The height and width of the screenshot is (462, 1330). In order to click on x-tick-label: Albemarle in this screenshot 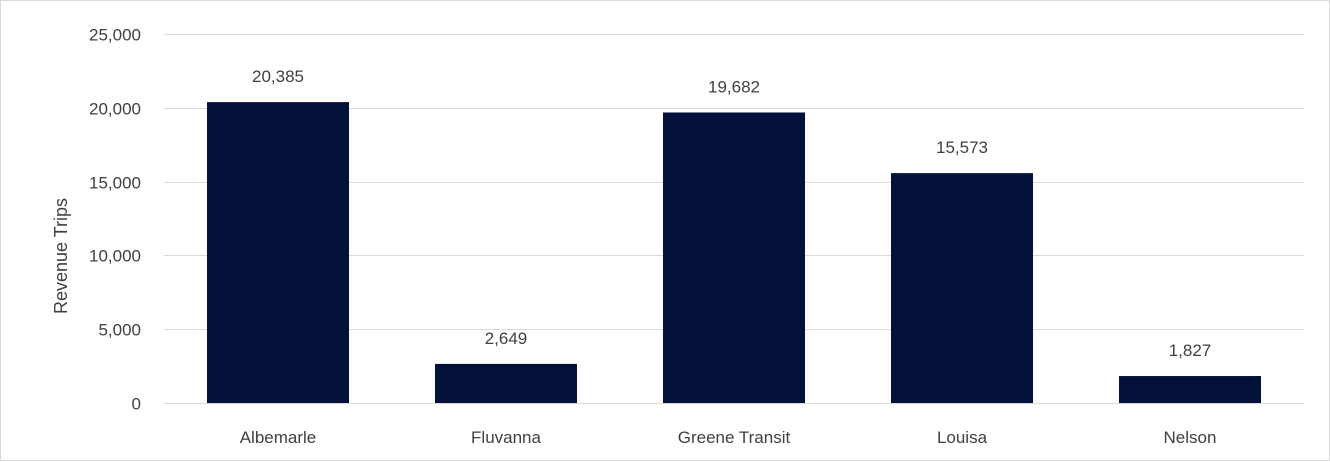, I will do `click(278, 437)`.